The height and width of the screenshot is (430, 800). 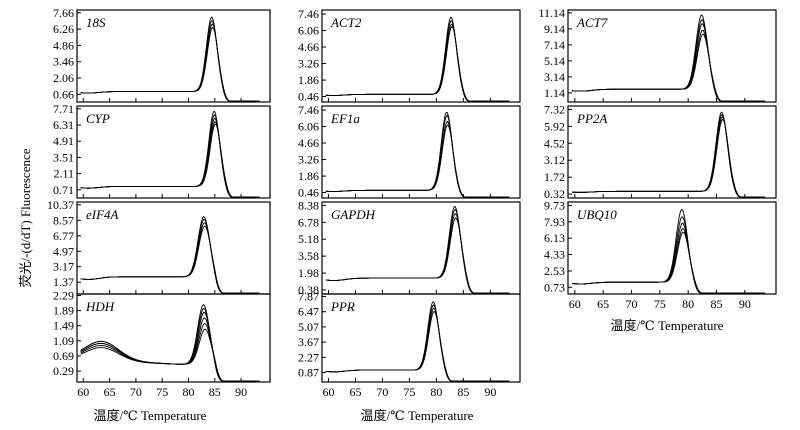 I want to click on y-tick-label: 7.14, so click(x=554, y=45).